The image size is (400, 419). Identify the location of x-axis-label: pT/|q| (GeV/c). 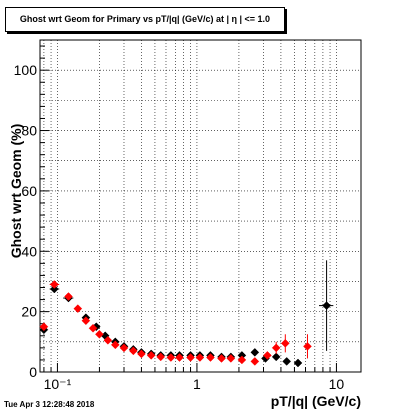
(316, 401).